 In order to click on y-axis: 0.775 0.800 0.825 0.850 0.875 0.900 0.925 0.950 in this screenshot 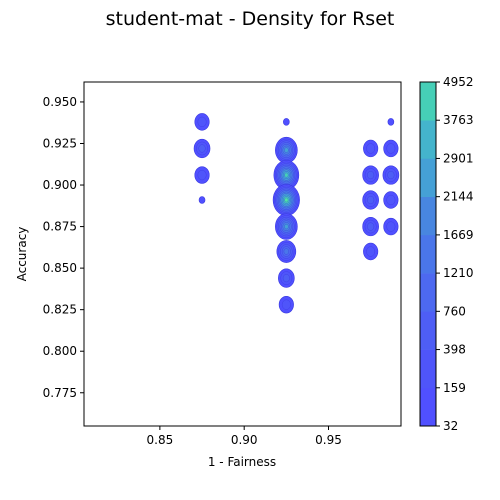, I will do `click(63, 247)`.